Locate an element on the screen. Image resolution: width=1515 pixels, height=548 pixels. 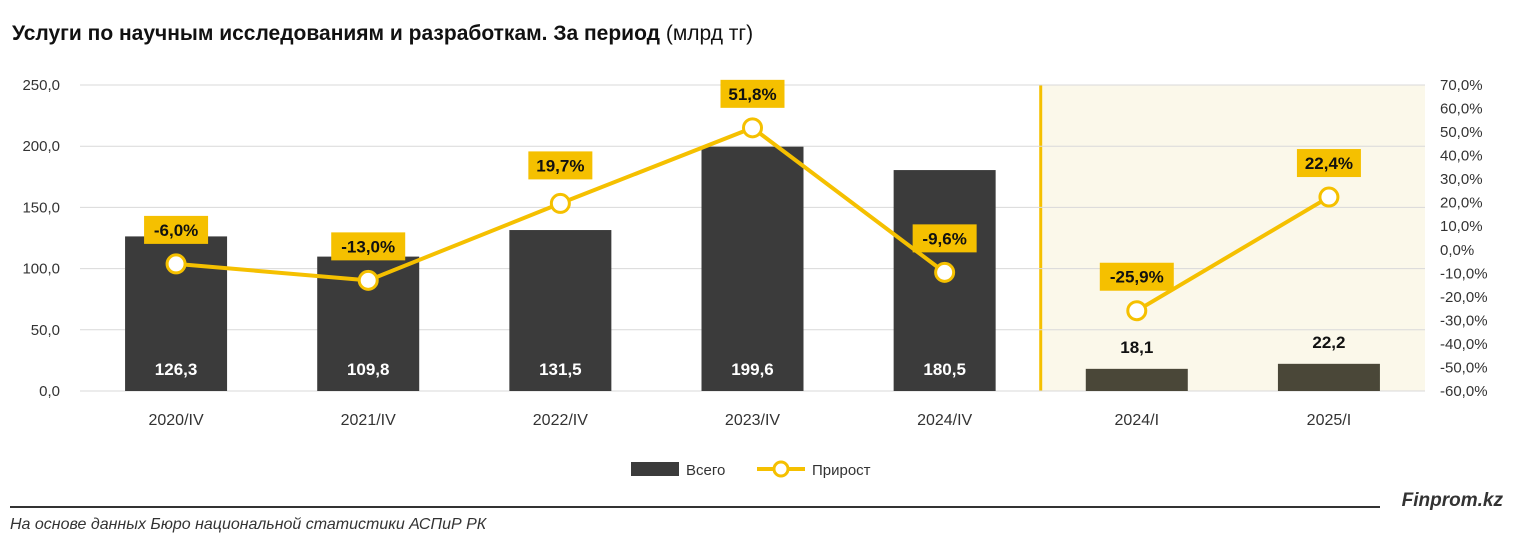
left-axis-tick: 100,0 is located at coordinates (41, 269).